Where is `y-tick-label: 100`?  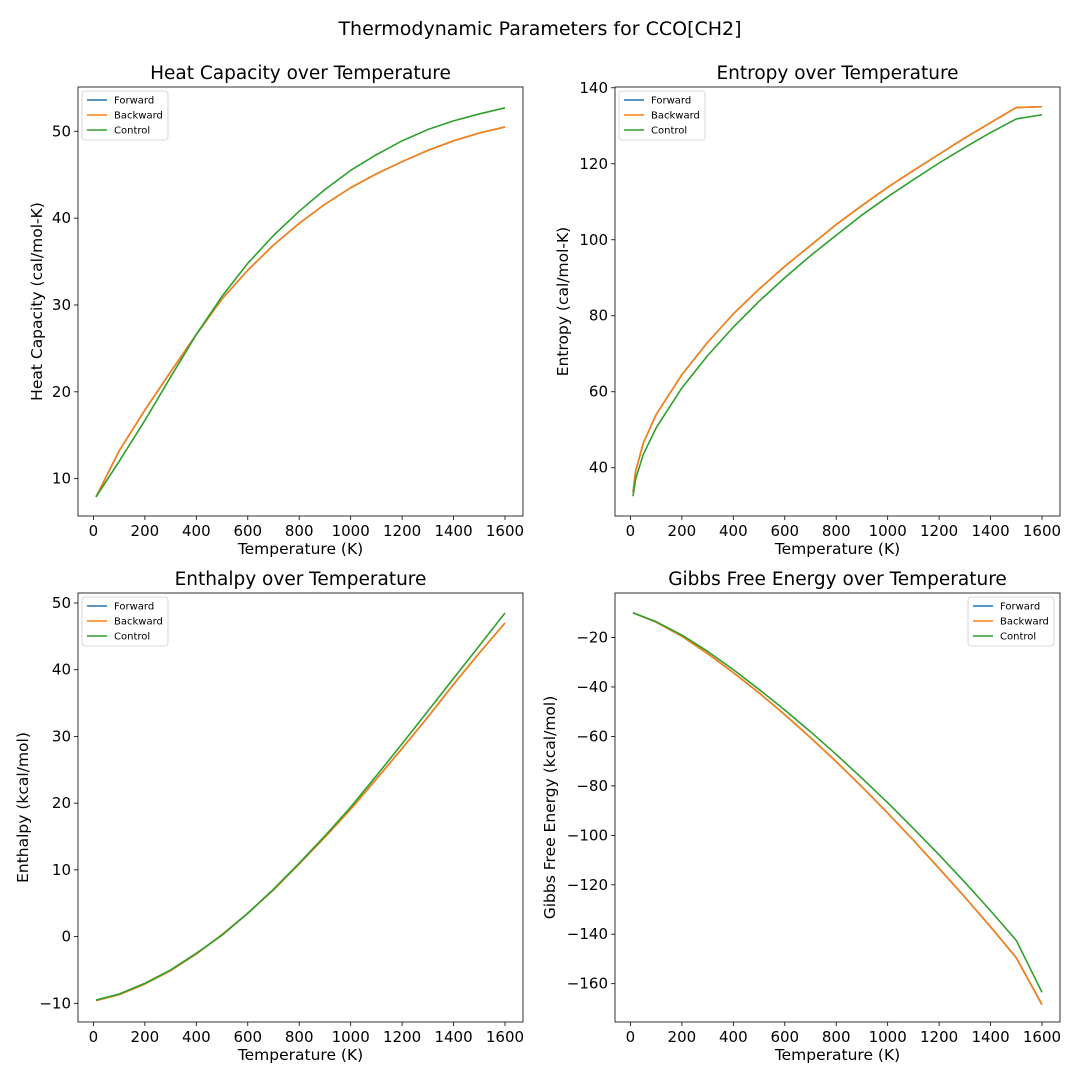
y-tick-label: 100 is located at coordinates (593, 240).